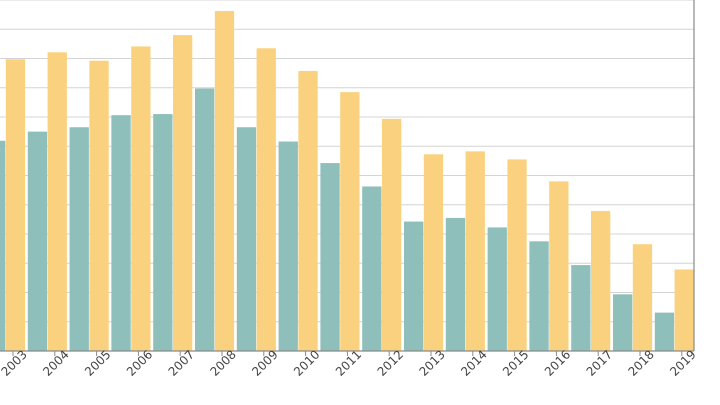  I want to click on bar-yellow-2003, so click(15, 205).